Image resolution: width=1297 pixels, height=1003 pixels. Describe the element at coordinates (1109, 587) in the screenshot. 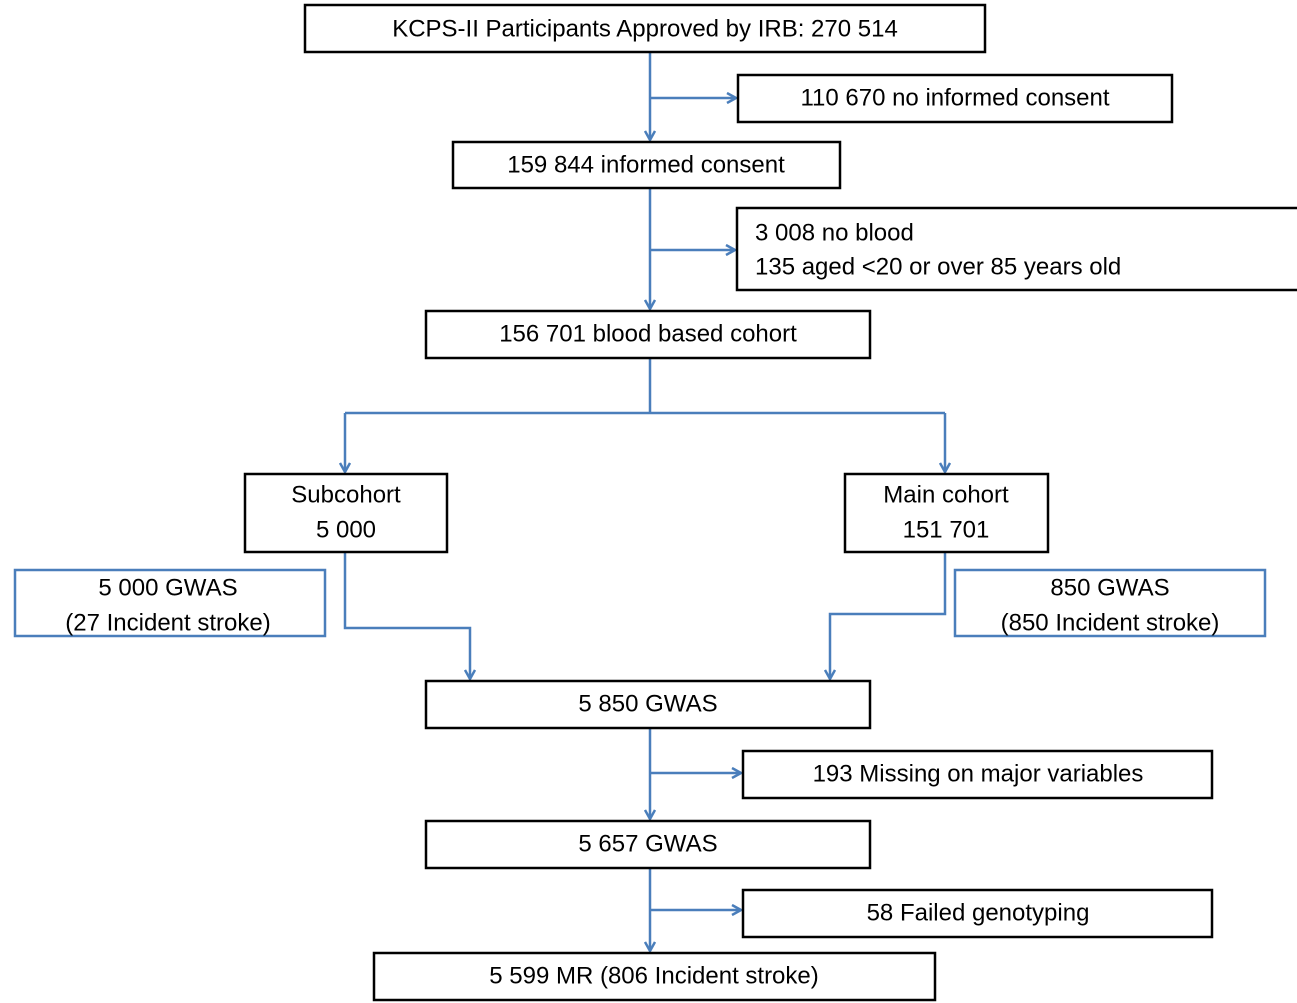

I see `node-label: 850 GWAS` at that location.